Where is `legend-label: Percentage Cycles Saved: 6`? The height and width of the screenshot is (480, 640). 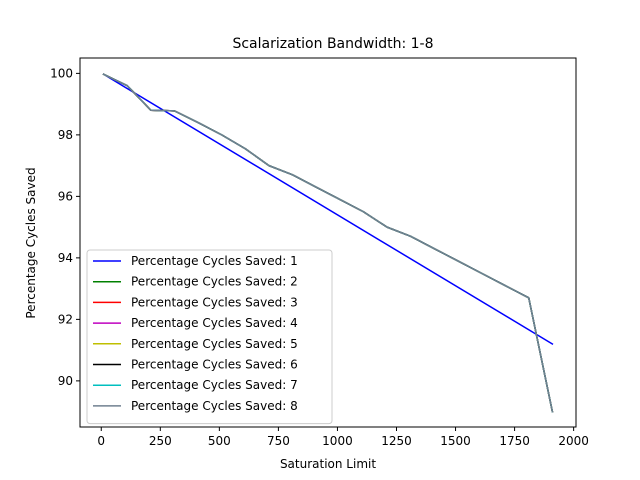
legend-label: Percentage Cycles Saved: 6 is located at coordinates (214, 365).